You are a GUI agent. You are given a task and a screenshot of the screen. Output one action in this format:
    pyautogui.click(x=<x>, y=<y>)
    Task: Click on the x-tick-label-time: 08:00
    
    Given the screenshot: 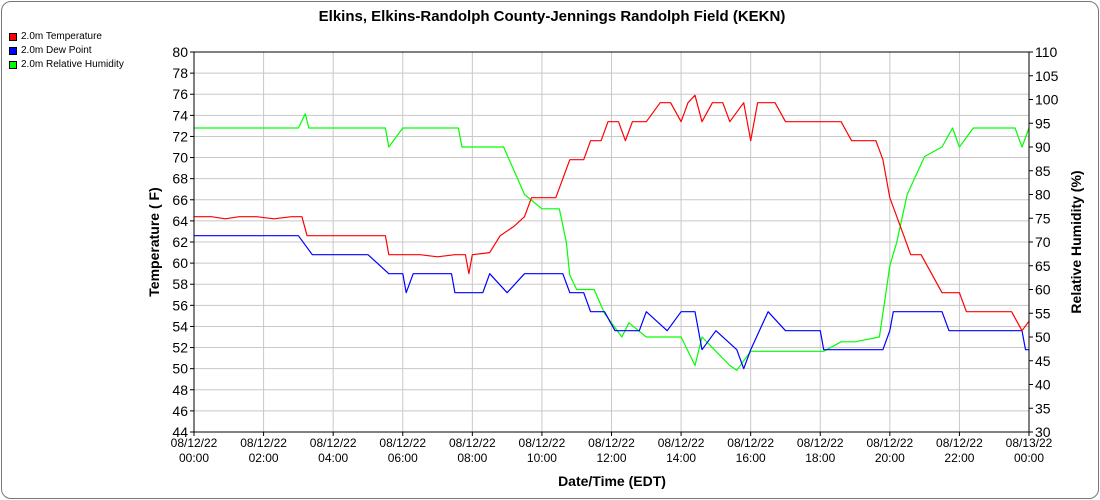 What is the action you would take?
    pyautogui.click(x=472, y=458)
    